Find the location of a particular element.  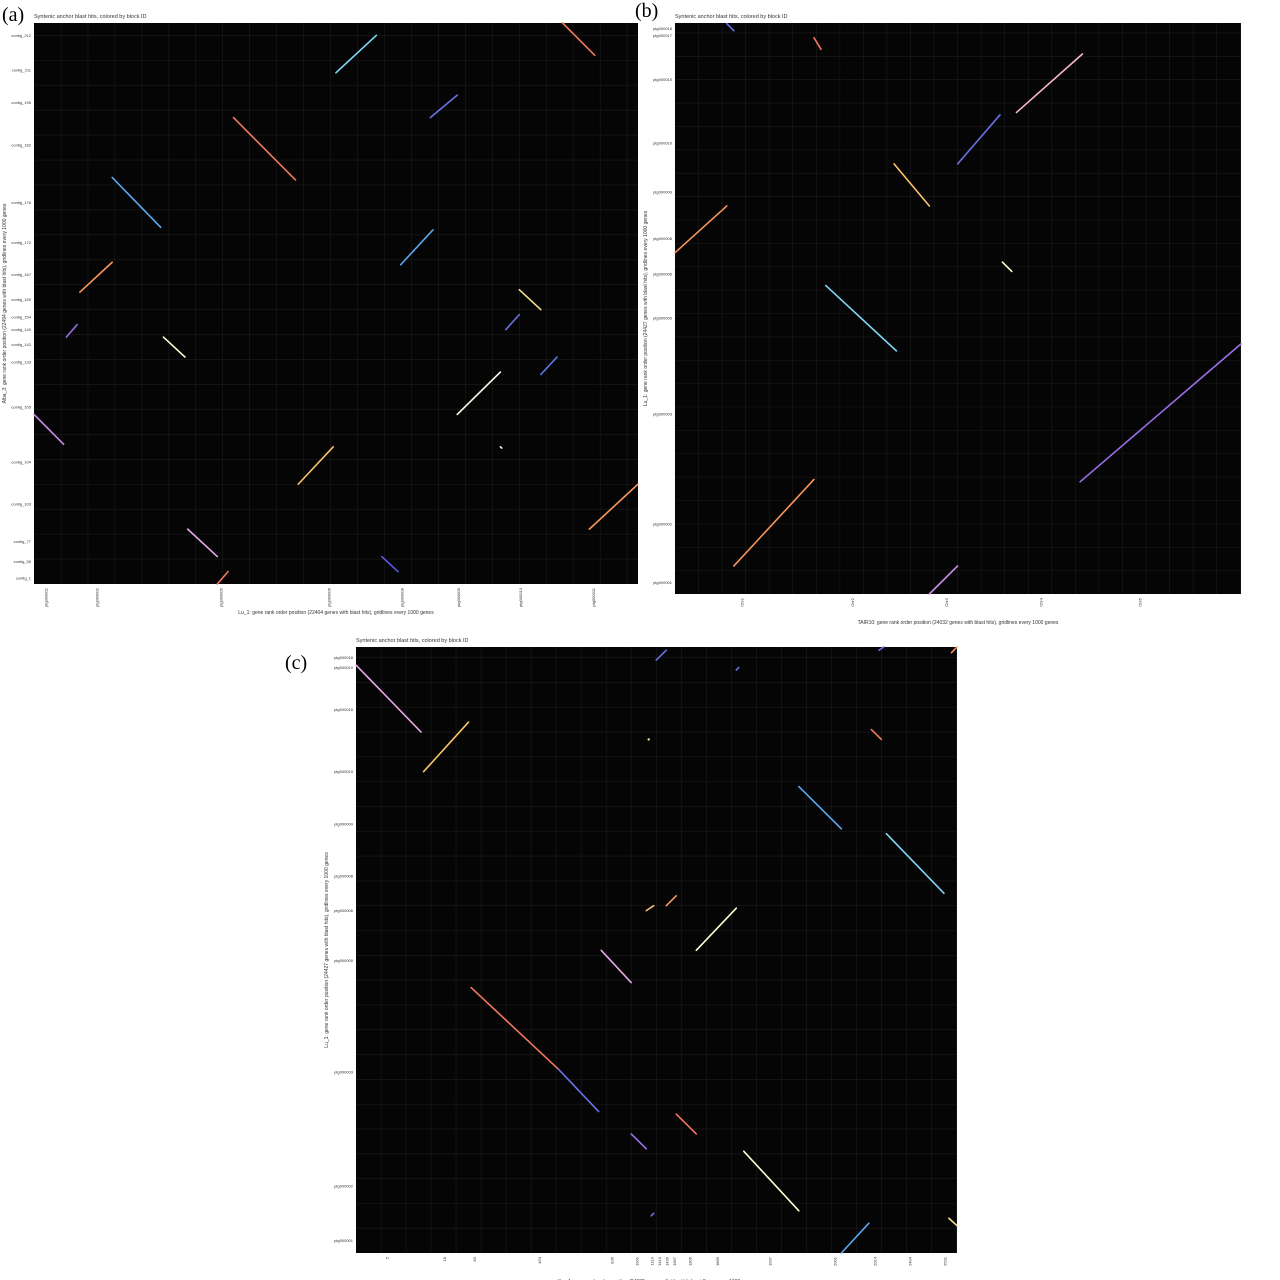

x-tick-label: 2001 is located at coordinates (834, 1261).